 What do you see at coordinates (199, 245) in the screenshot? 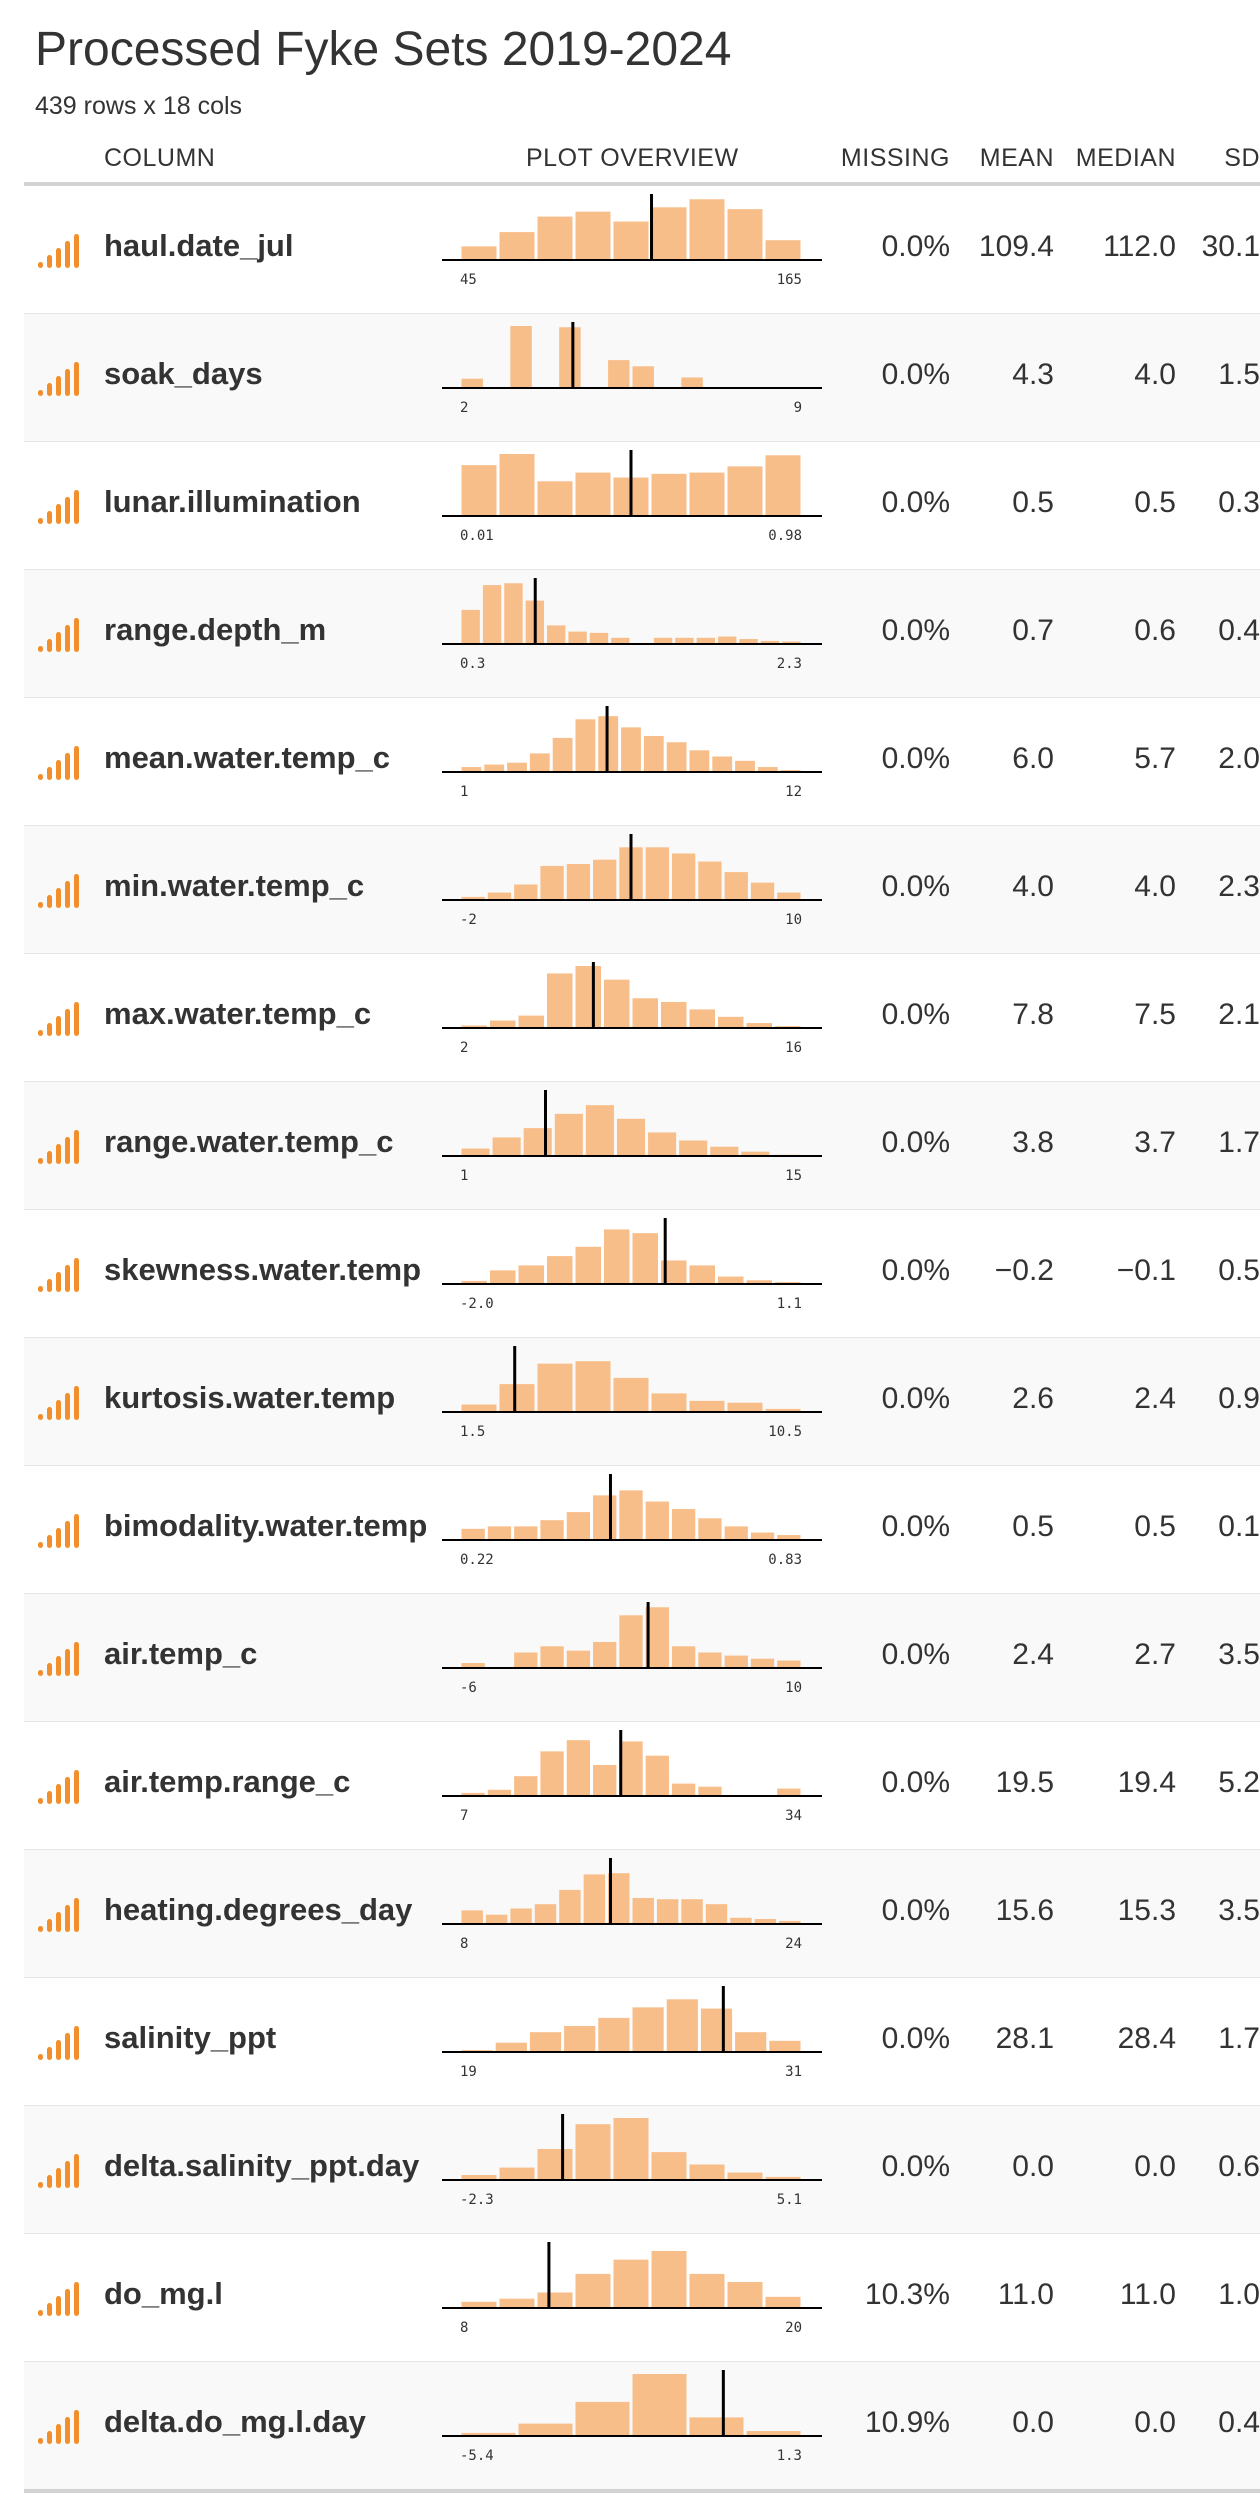
I see `column-name: haul.date_jul` at bounding box center [199, 245].